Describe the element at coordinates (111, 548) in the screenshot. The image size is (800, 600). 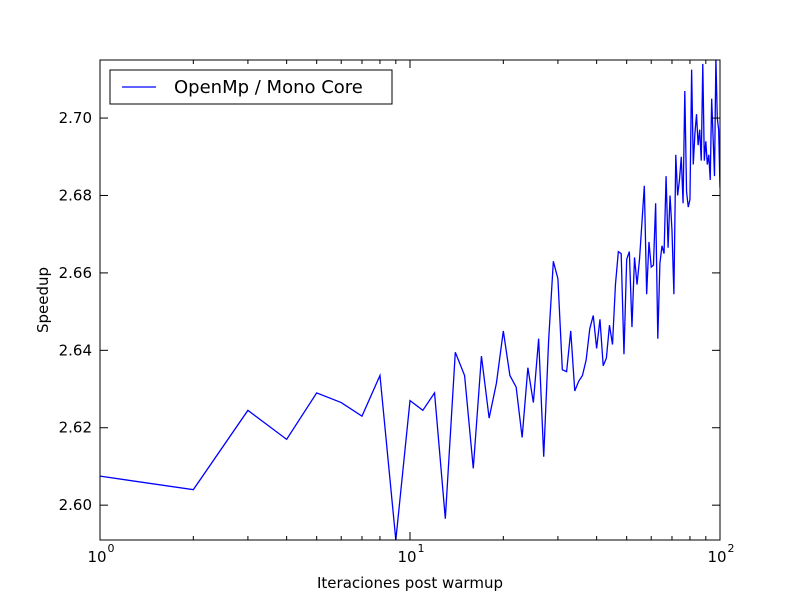
I see `x-tick-label-exponent: 0` at that location.